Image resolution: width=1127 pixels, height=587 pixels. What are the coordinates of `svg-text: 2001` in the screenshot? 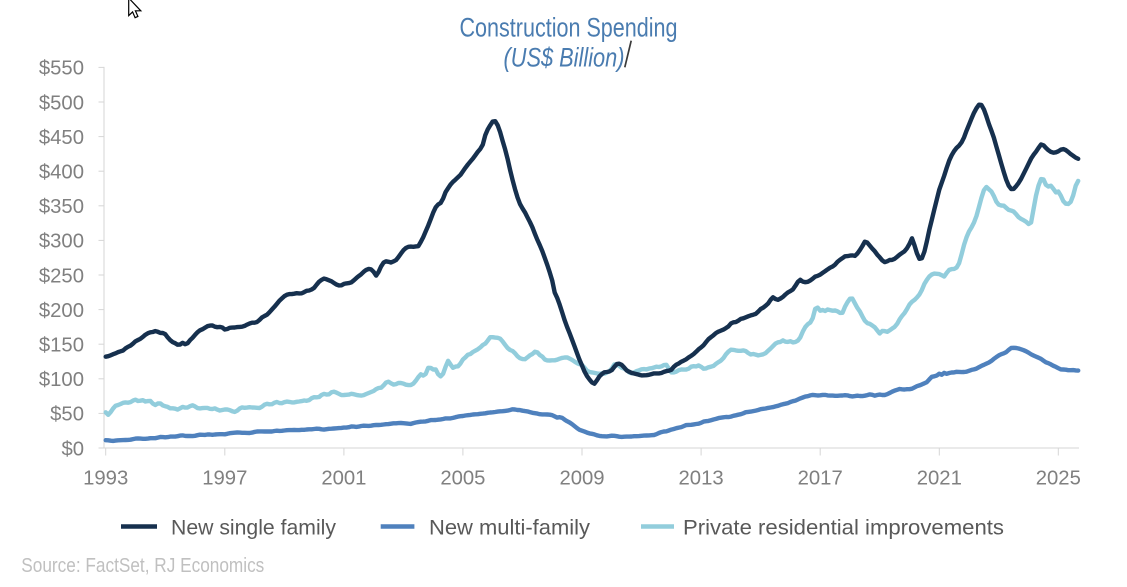 It's located at (343, 479).